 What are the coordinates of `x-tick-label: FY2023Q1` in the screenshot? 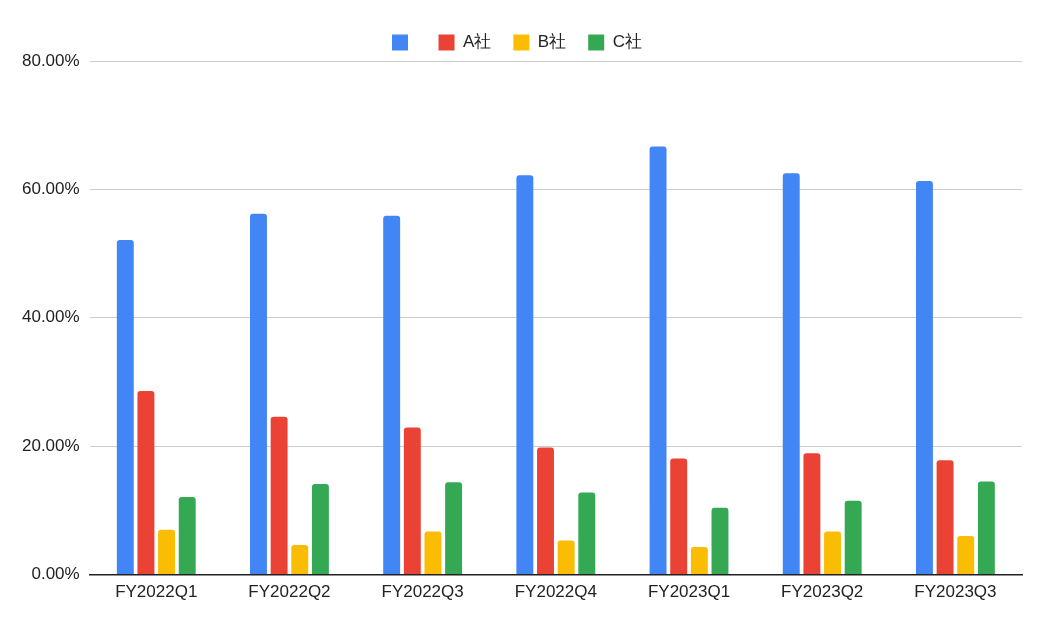 It's located at (689, 592).